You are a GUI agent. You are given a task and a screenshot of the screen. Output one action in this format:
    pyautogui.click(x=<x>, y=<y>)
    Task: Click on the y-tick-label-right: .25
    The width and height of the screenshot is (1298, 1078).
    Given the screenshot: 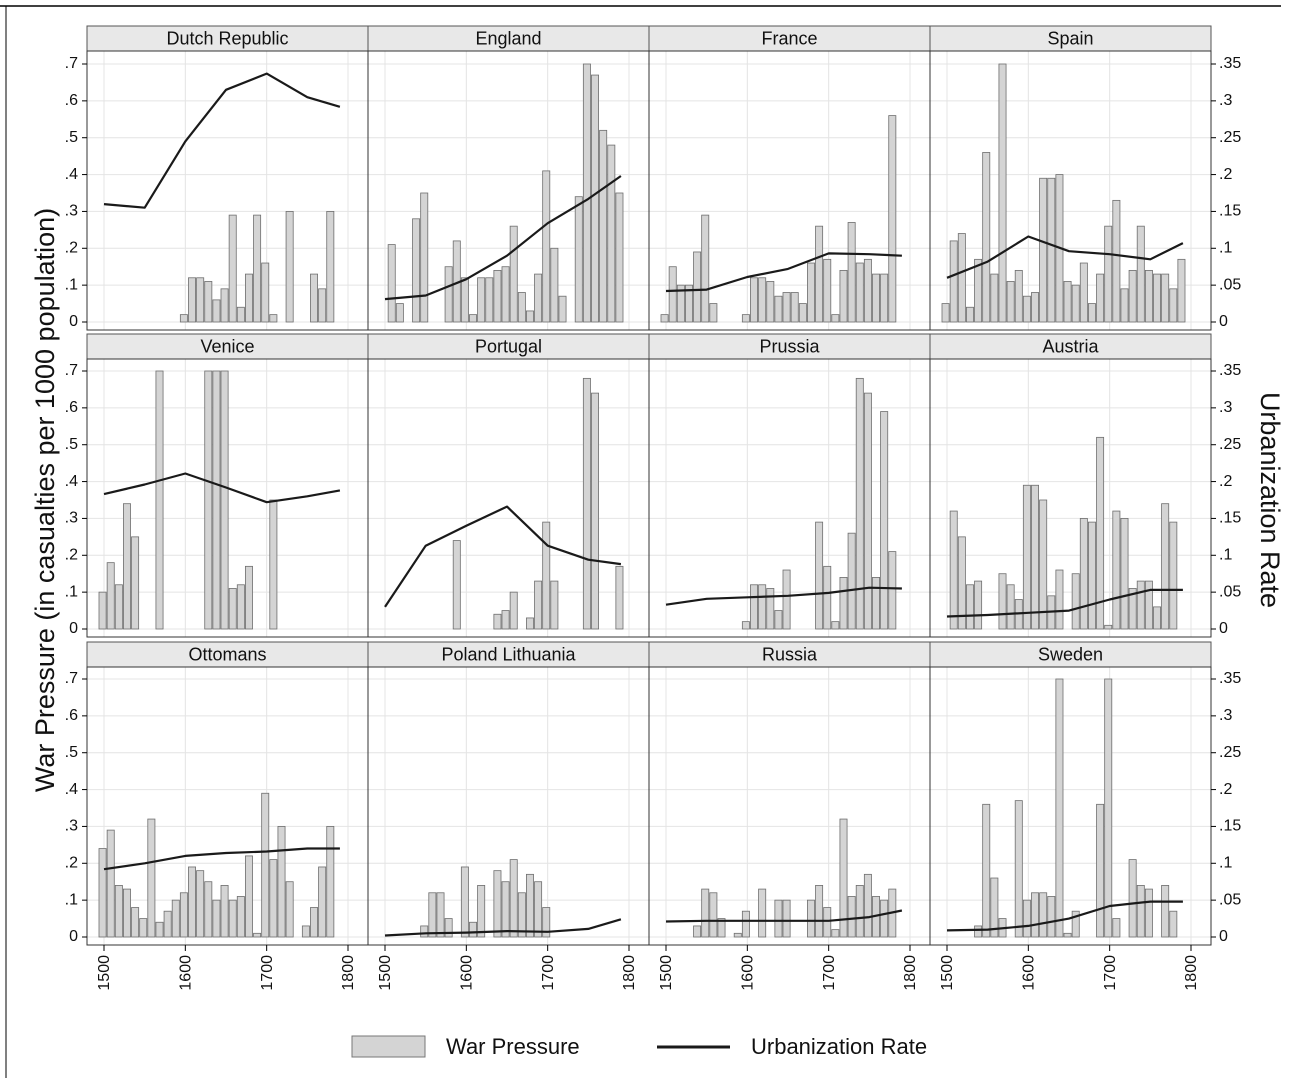 What is the action you would take?
    pyautogui.click(x=1230, y=137)
    